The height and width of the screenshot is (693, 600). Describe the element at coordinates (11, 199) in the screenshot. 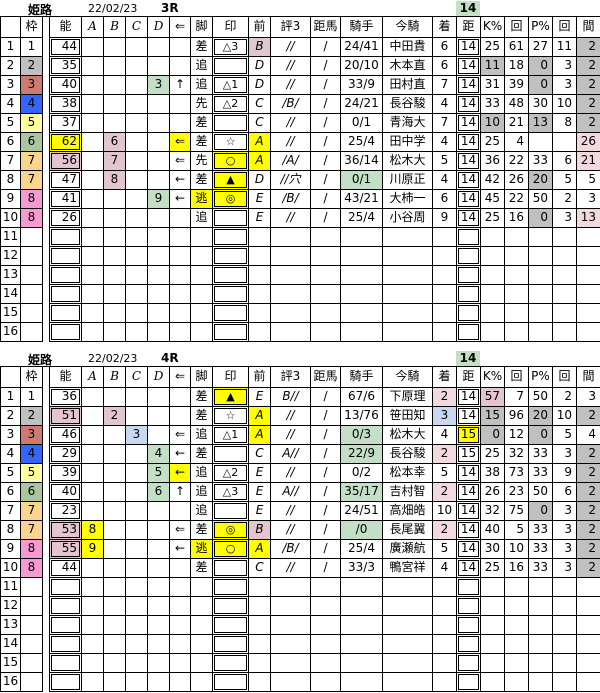

I see `cell-num: 9` at that location.